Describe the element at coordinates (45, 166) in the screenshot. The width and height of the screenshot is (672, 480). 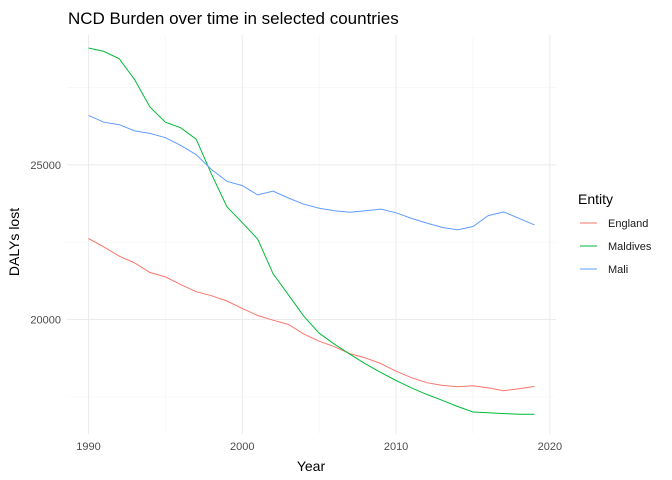
I see `y-tick-label: 25000` at that location.